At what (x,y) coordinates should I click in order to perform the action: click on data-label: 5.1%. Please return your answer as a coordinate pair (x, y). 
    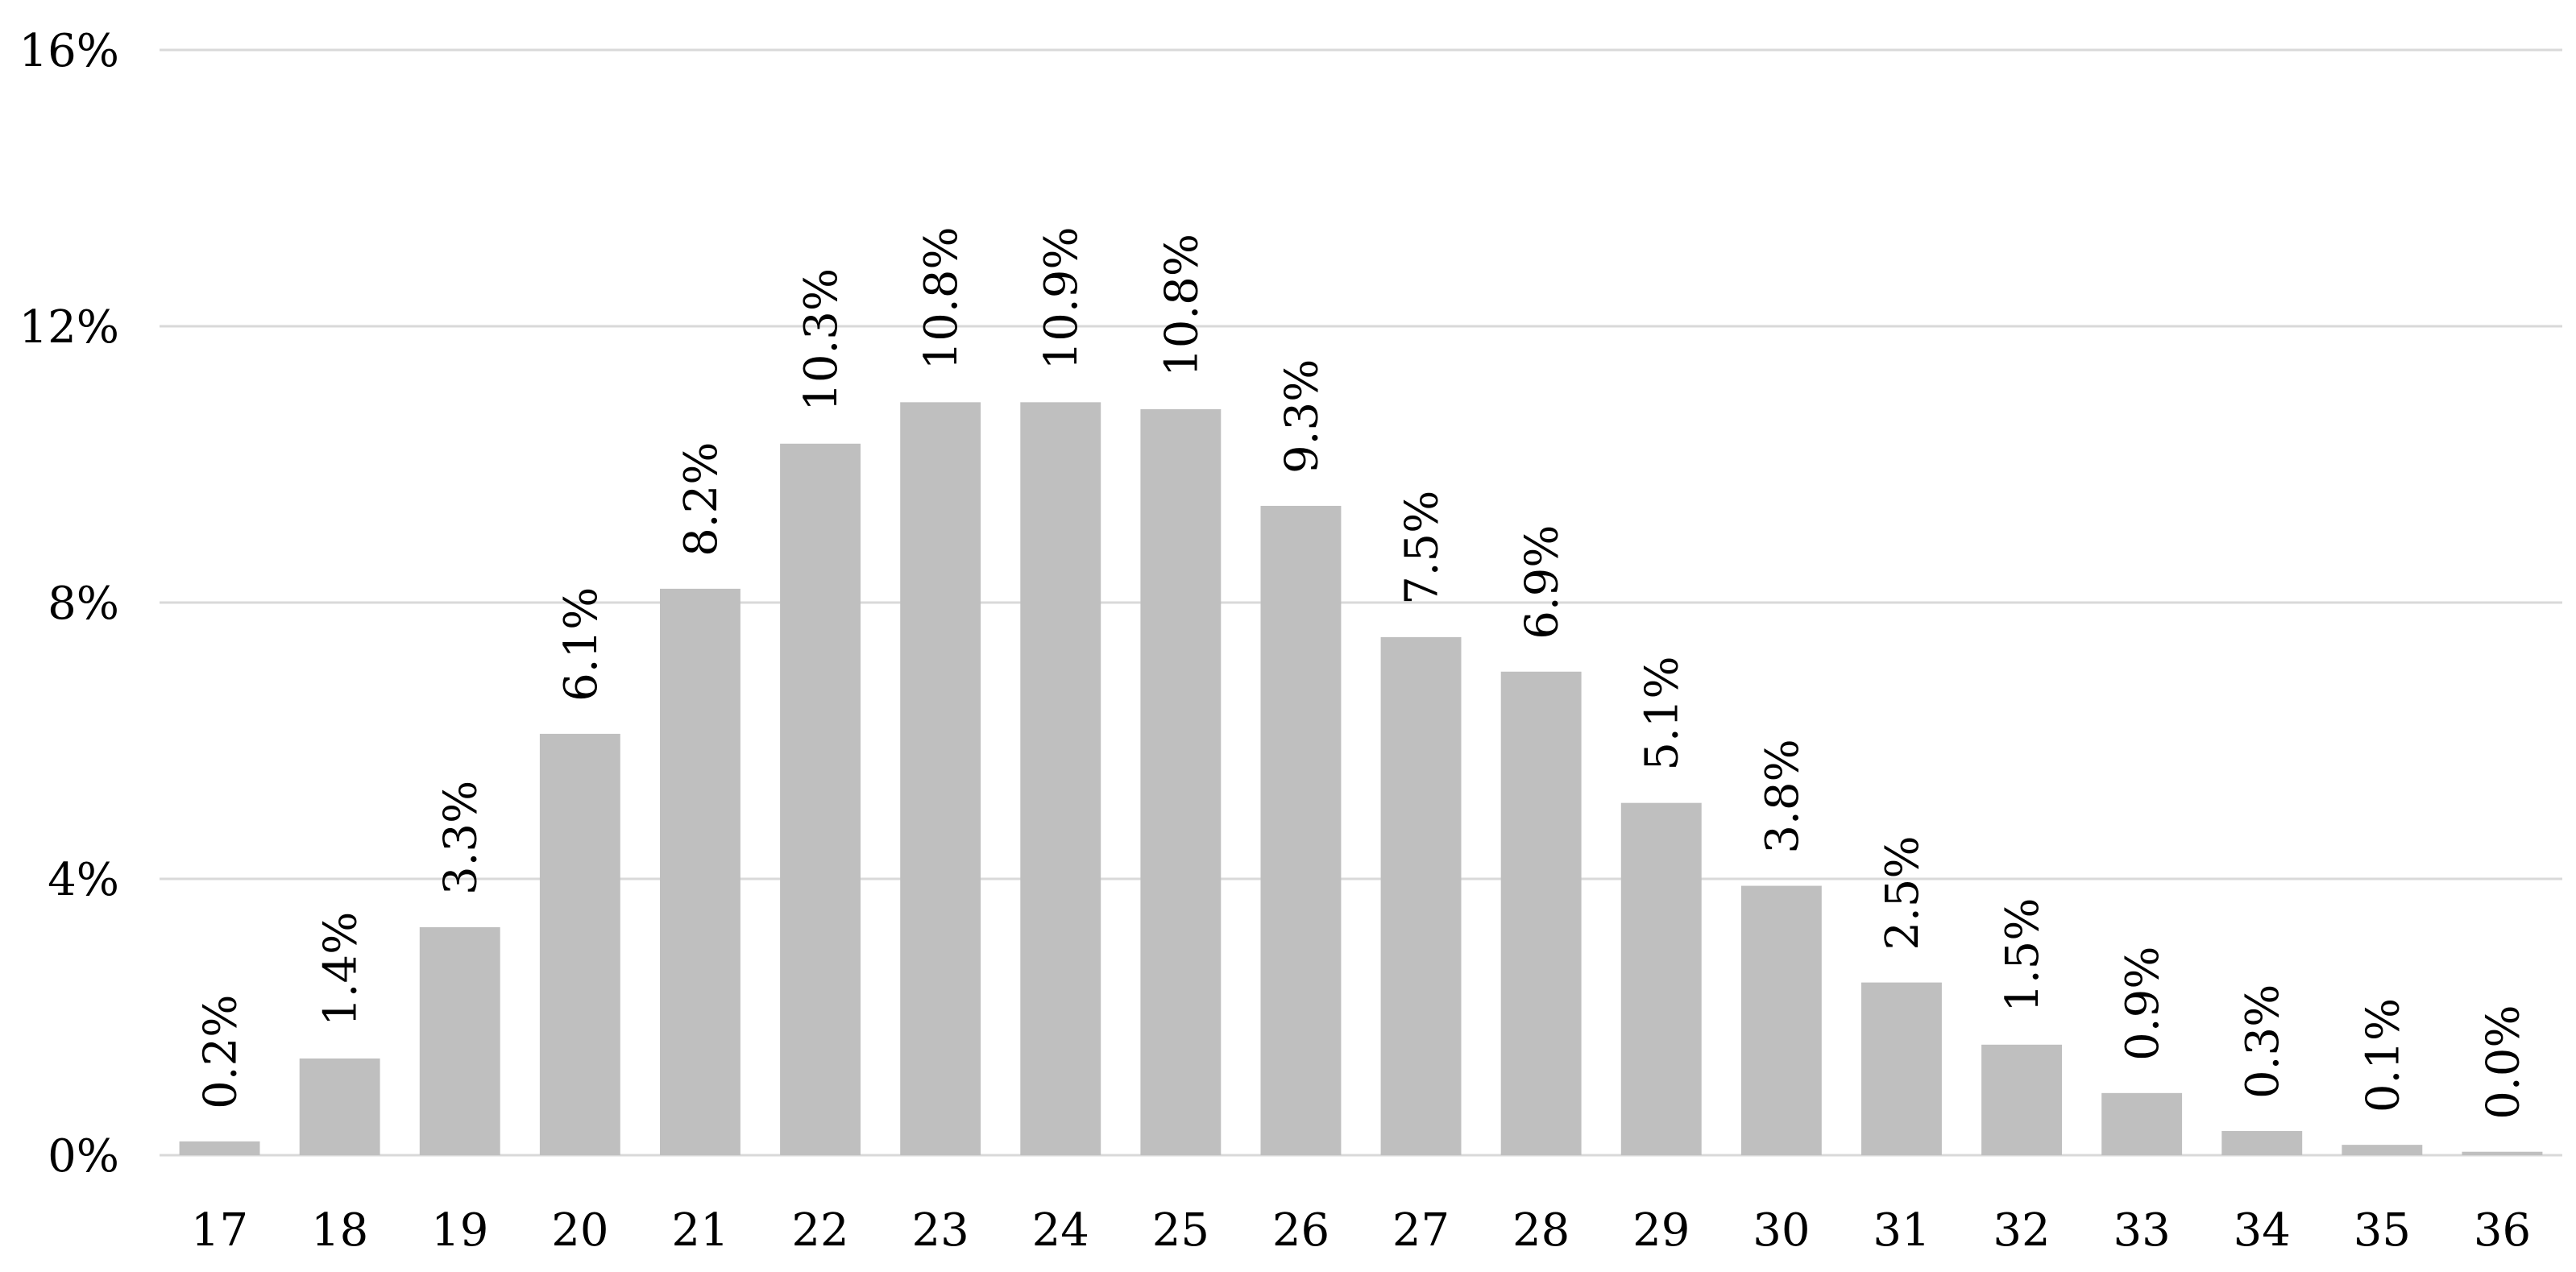
    Looking at the image, I should click on (1662, 713).